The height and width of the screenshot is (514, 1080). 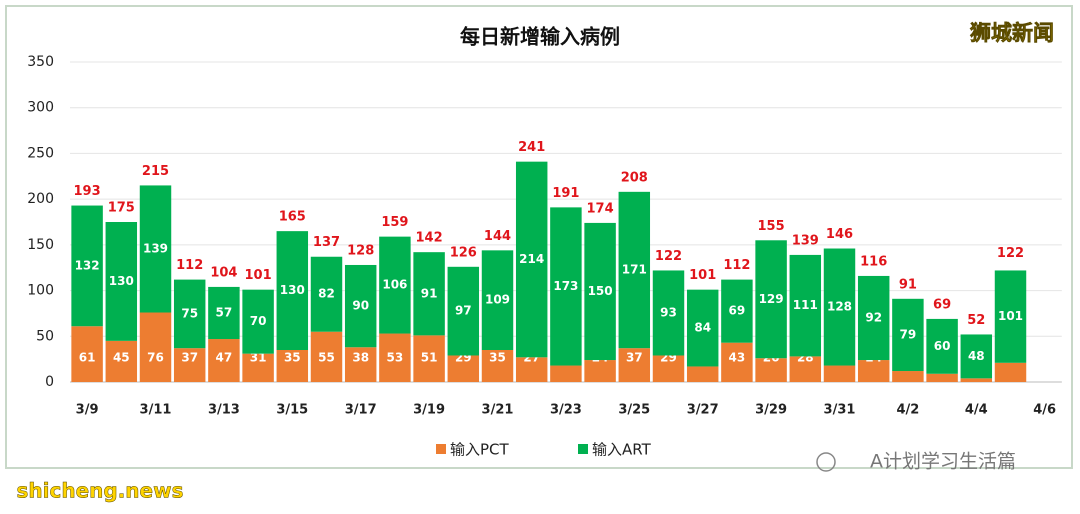 What do you see at coordinates (87, 410) in the screenshot?
I see `x-tick-label: 3/9` at bounding box center [87, 410].